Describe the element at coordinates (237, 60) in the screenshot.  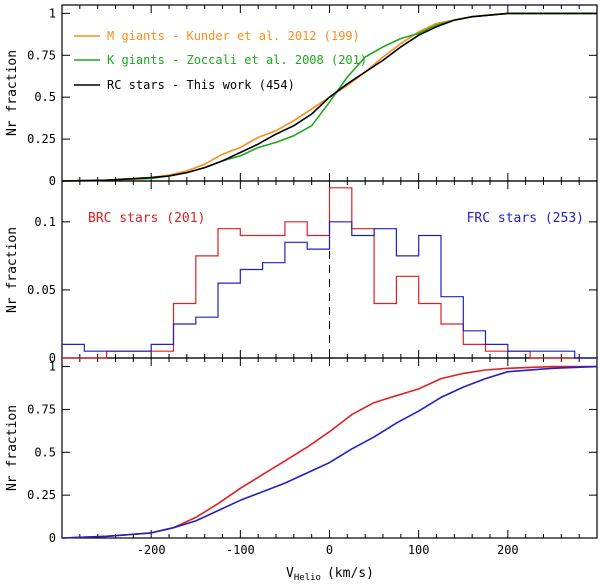
I see `legend-label-k-giants: K giants - Zoccali et al. 2008 (201)` at that location.